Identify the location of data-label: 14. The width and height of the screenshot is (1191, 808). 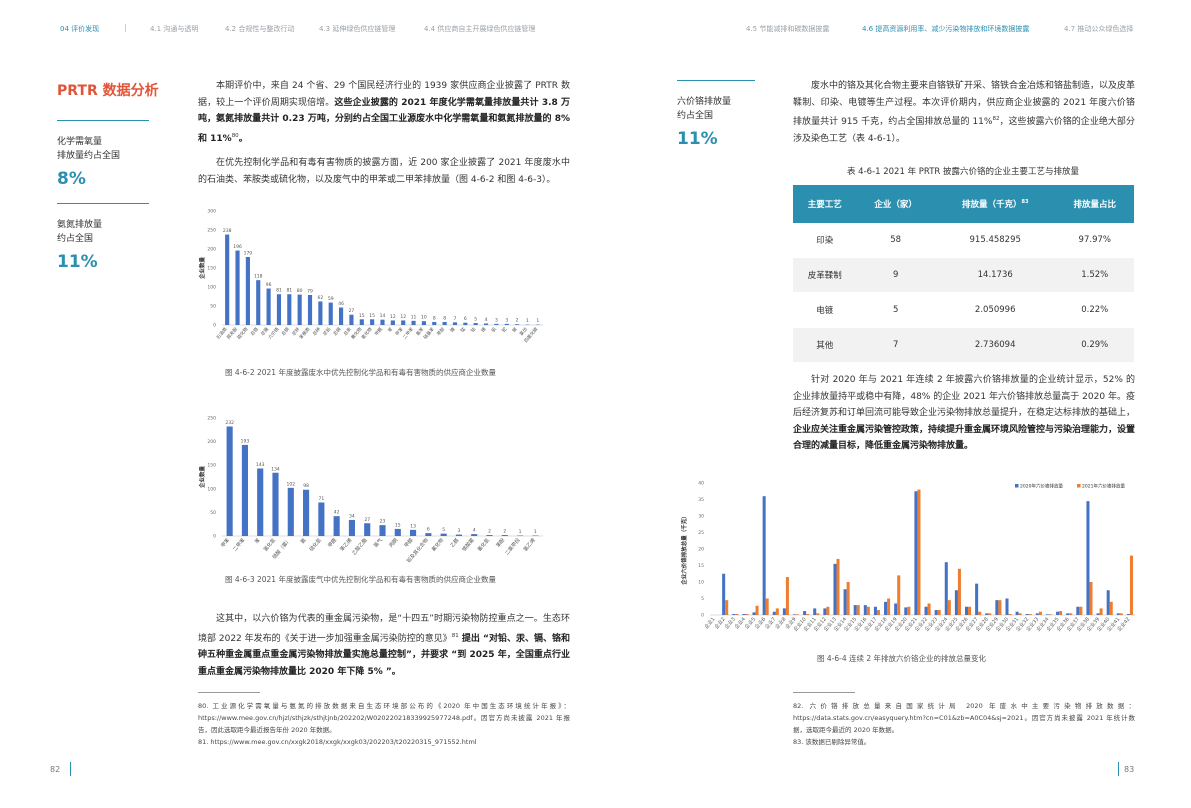
(383, 316).